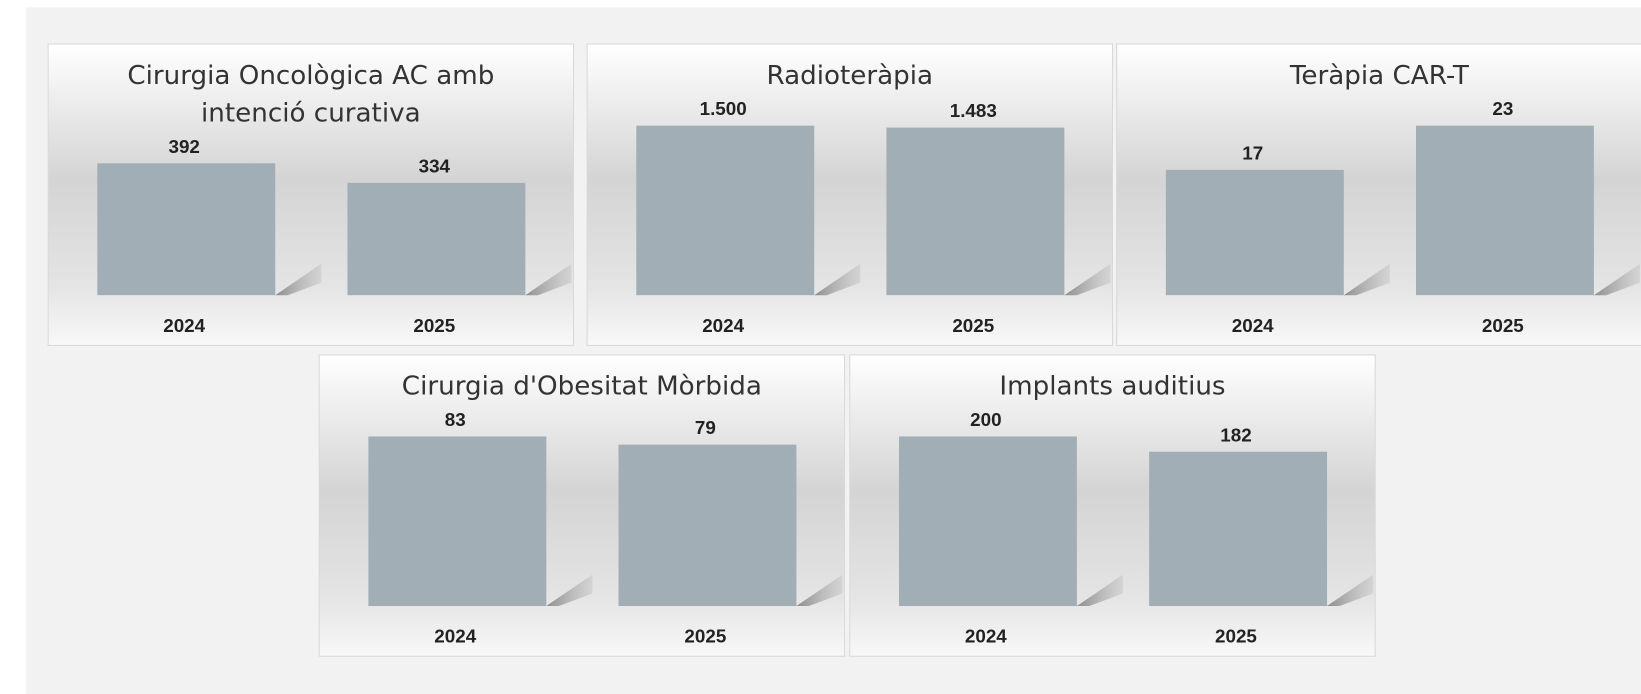 The image size is (1641, 694). What do you see at coordinates (723, 108) in the screenshot?
I see `value-label: 1.500` at bounding box center [723, 108].